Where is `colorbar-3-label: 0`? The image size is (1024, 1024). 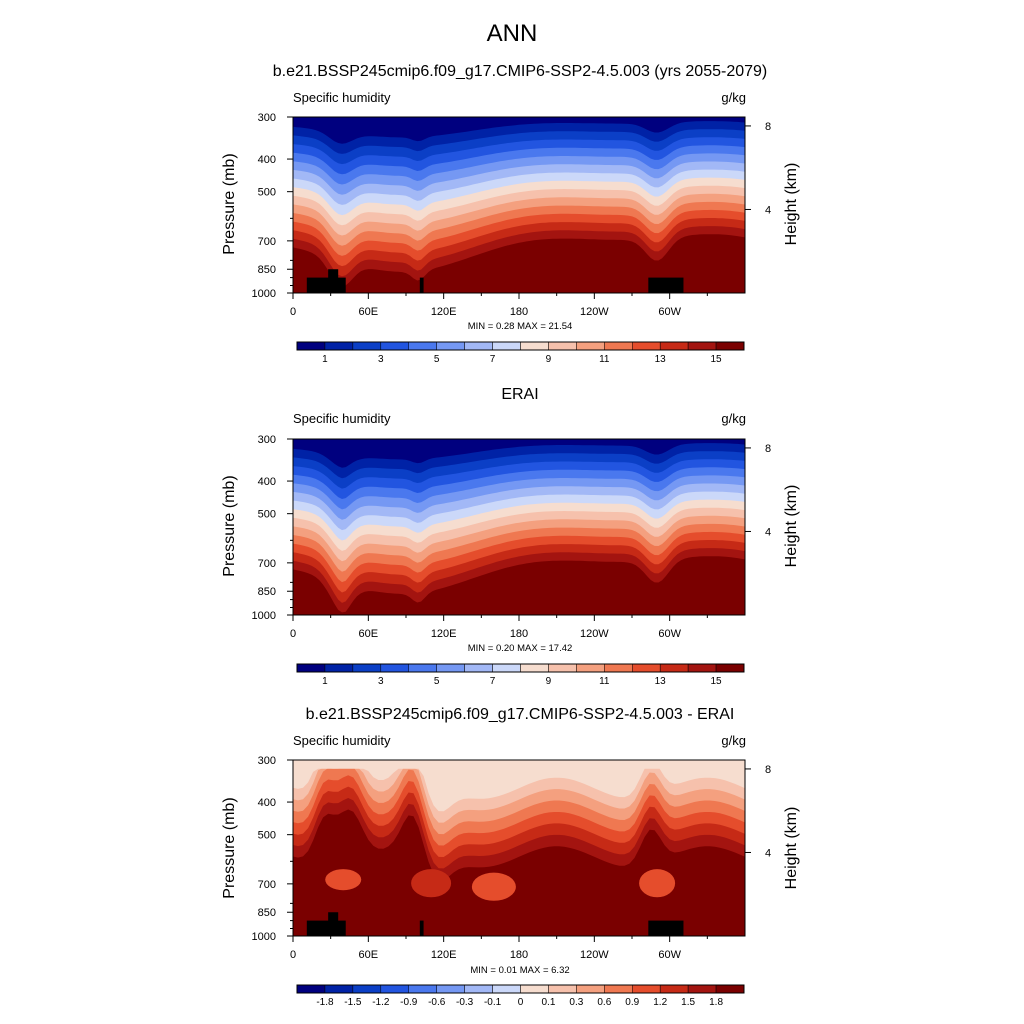 colorbar-3-label: 0 is located at coordinates (521, 1002).